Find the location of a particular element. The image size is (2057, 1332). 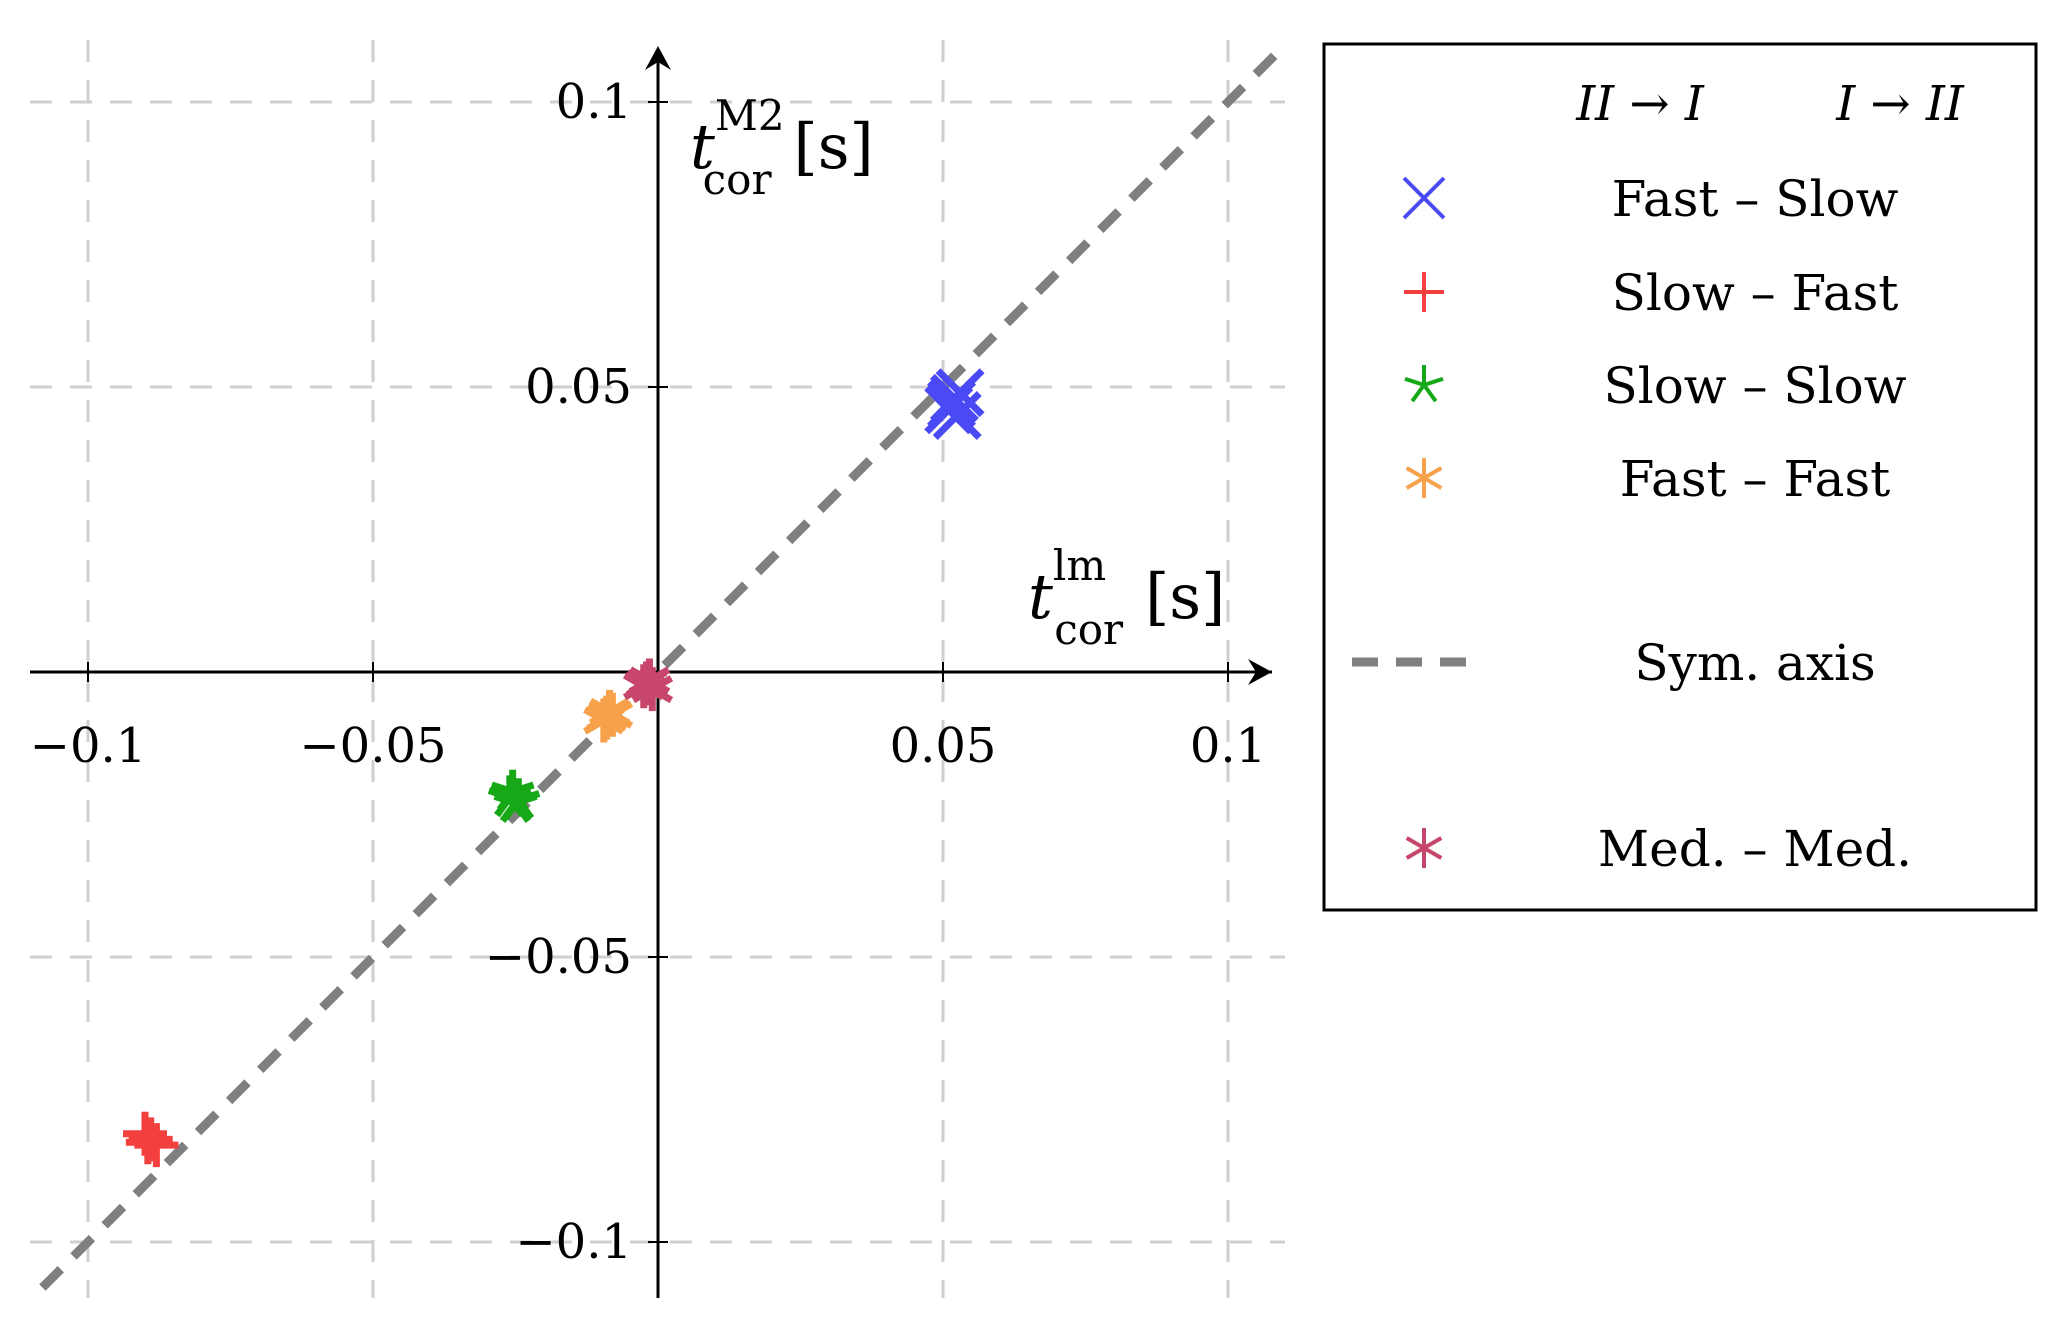

legend-header-col1: II → I is located at coordinates (1640, 104).